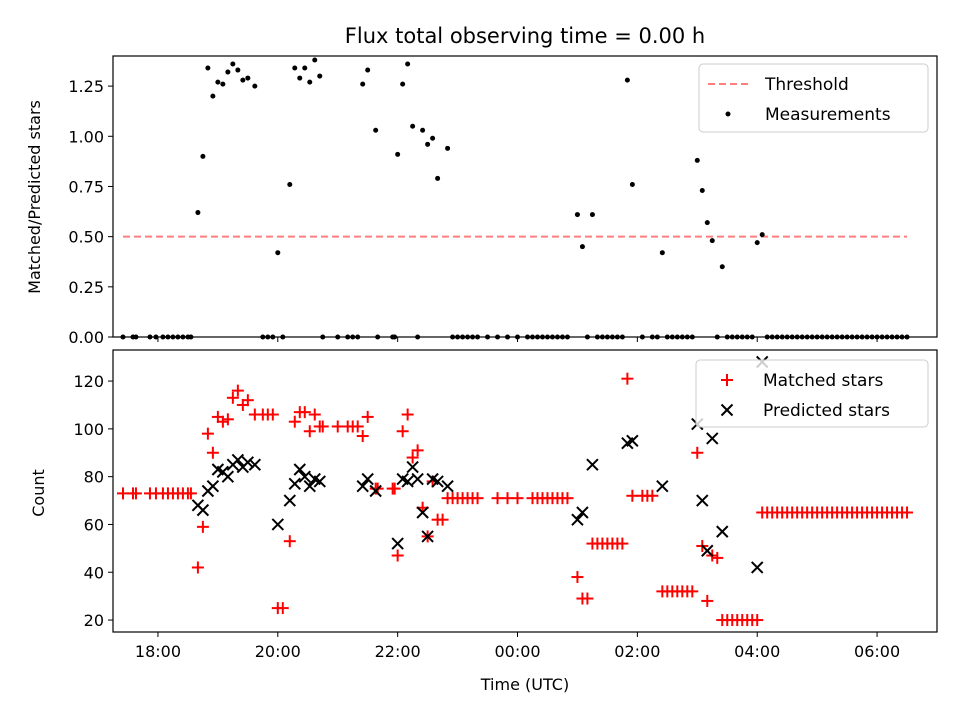 This screenshot has height=720, width=960. Describe the element at coordinates (813, 98) in the screenshot. I see `top-legend-box` at that location.